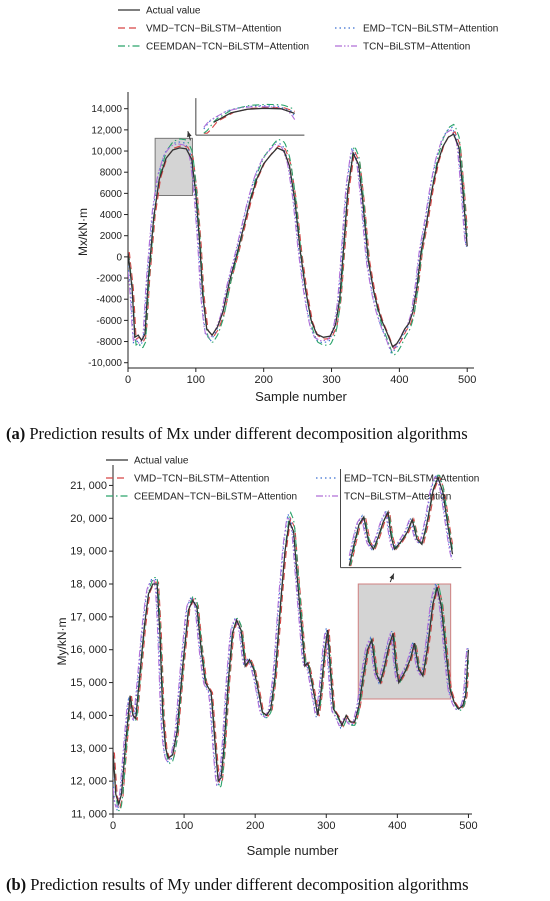  Describe the element at coordinates (111, 215) in the screenshot. I see `y-tick-label: 4000` at that location.